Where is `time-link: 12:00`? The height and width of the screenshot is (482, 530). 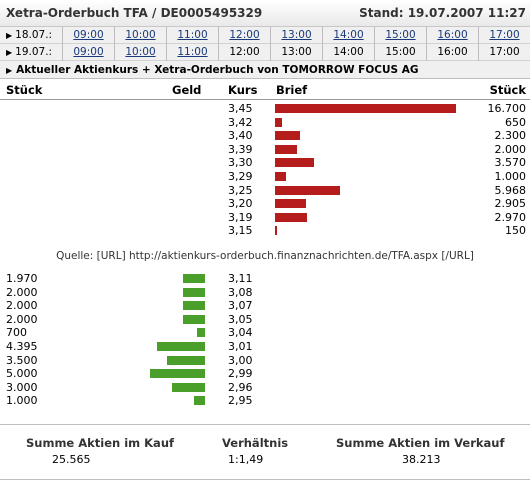 time-link: 12:00 is located at coordinates (244, 35).